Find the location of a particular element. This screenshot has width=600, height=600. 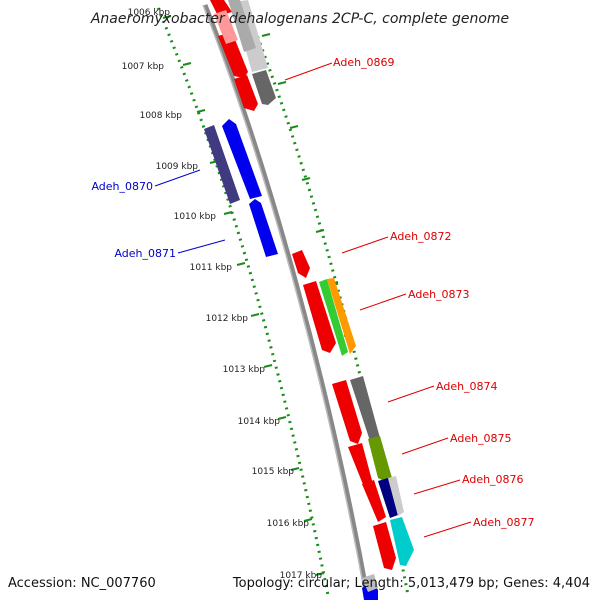

gene-label-adeh-0870: Adeh_0870 is located at coordinates (122, 186).